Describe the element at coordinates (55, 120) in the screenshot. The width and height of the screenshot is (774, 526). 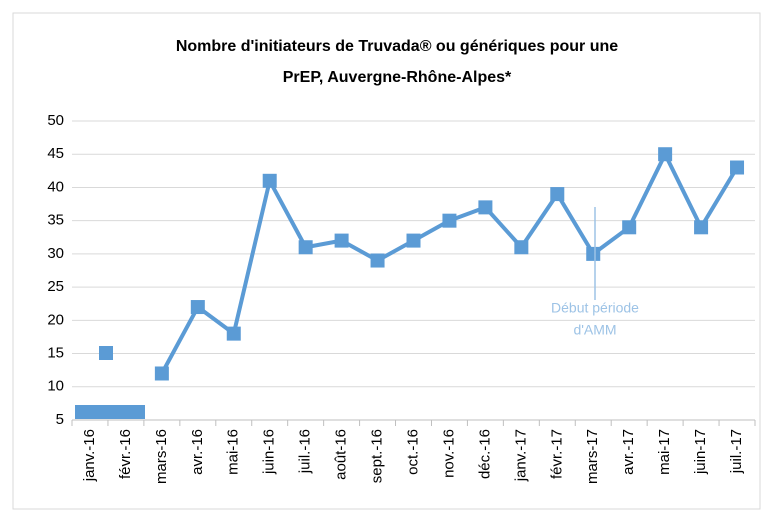
I see `y-tick-label: 50` at that location.